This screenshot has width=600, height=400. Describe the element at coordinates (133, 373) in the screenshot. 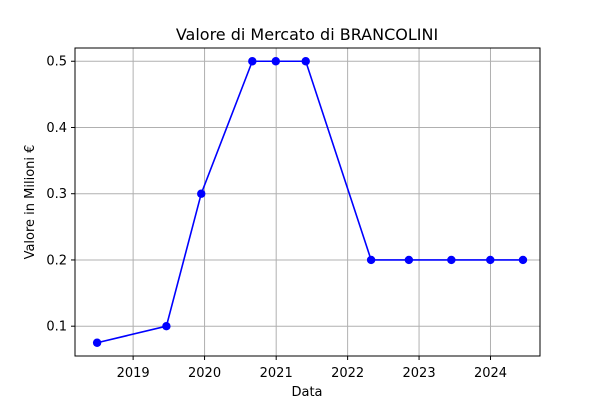

I see `x-tick-label: 2019` at that location.